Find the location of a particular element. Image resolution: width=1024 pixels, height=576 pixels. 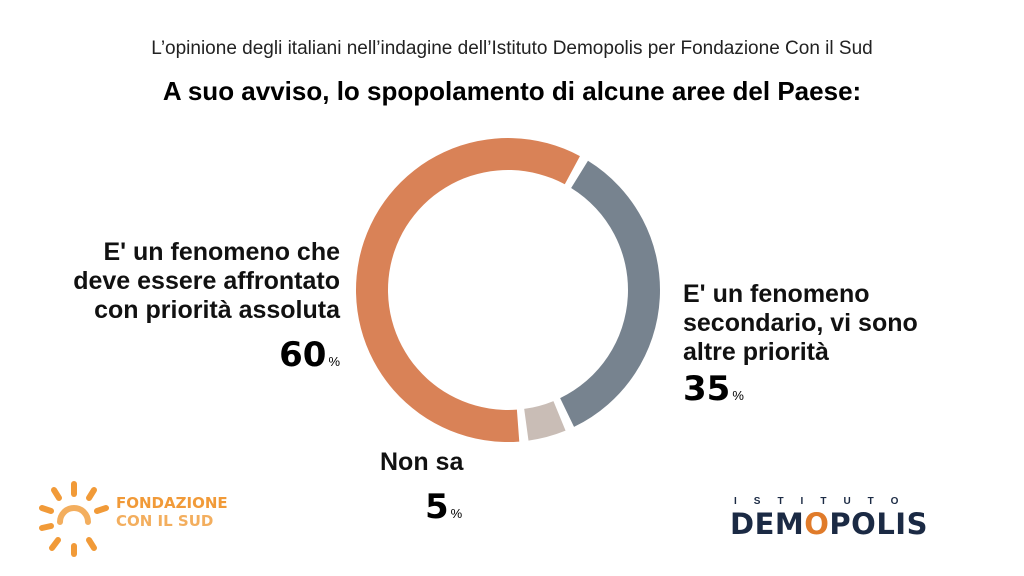

value-non-sa: 5% is located at coordinates (444, 507).